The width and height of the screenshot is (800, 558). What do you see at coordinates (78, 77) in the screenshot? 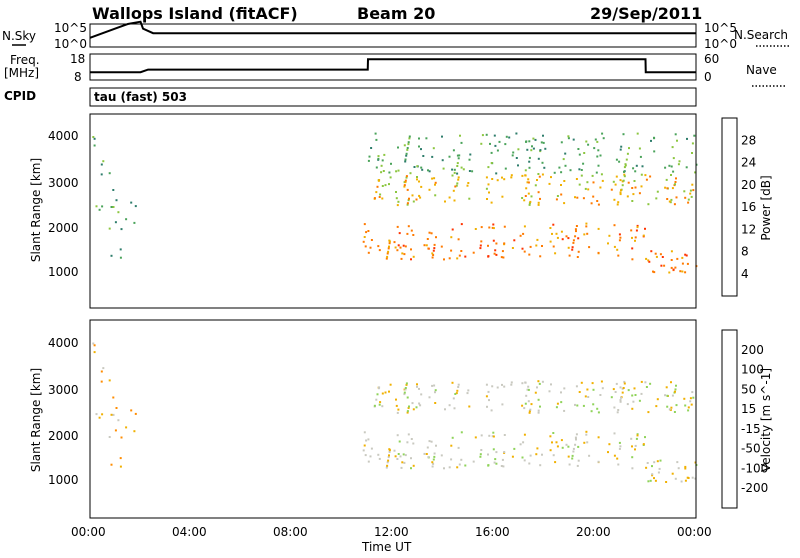
I see `freq-left-tick-bottom: 8` at bounding box center [78, 77].